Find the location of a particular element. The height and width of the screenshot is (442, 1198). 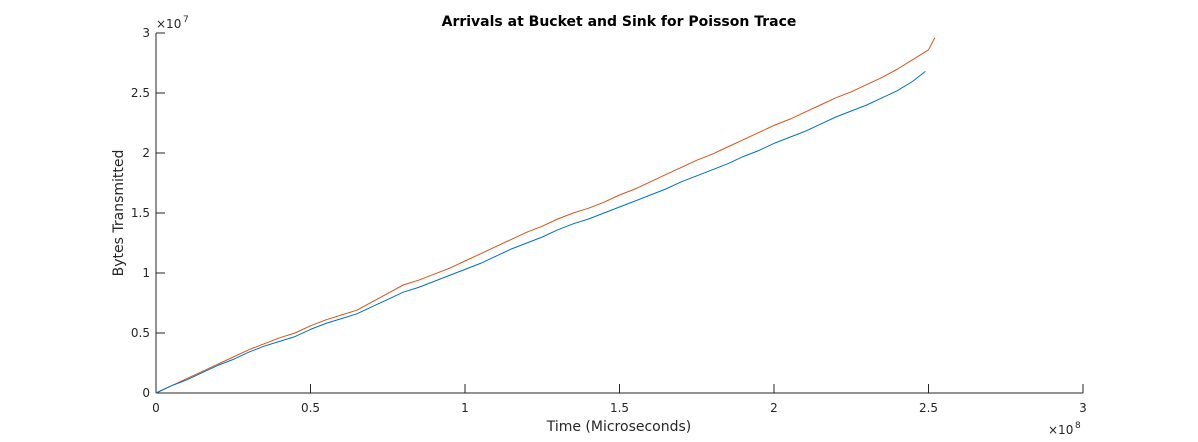

x-tick-label: 2.5 is located at coordinates (928, 408).